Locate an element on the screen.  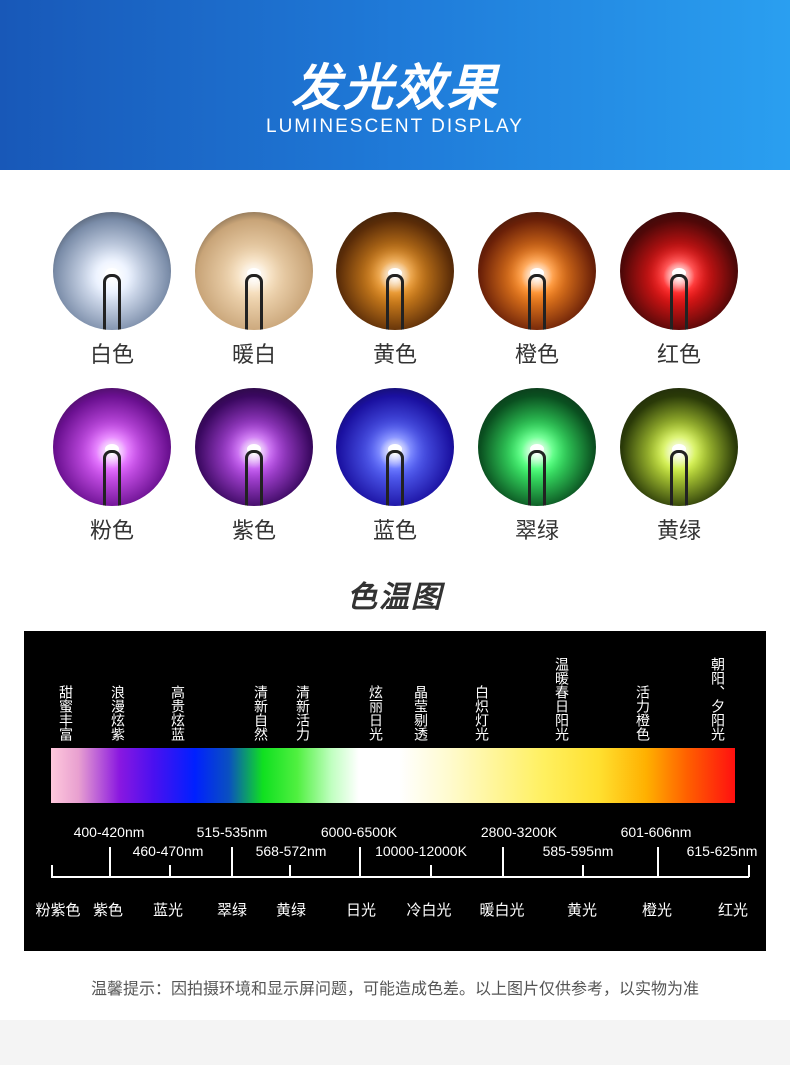
axis-line is located at coordinates (400, 877).